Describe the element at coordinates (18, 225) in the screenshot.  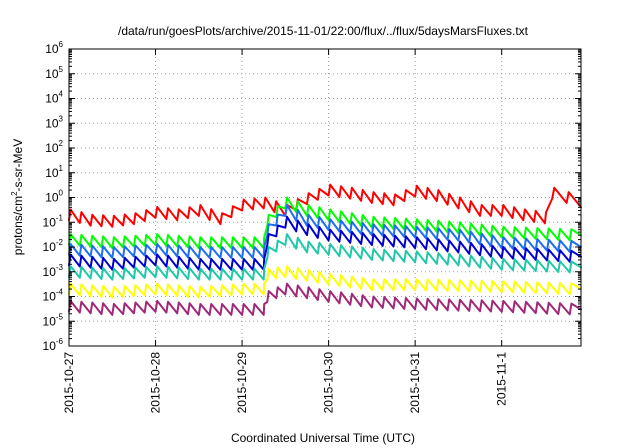
I see `y-axis-label-prefix: protons/cm` at that location.